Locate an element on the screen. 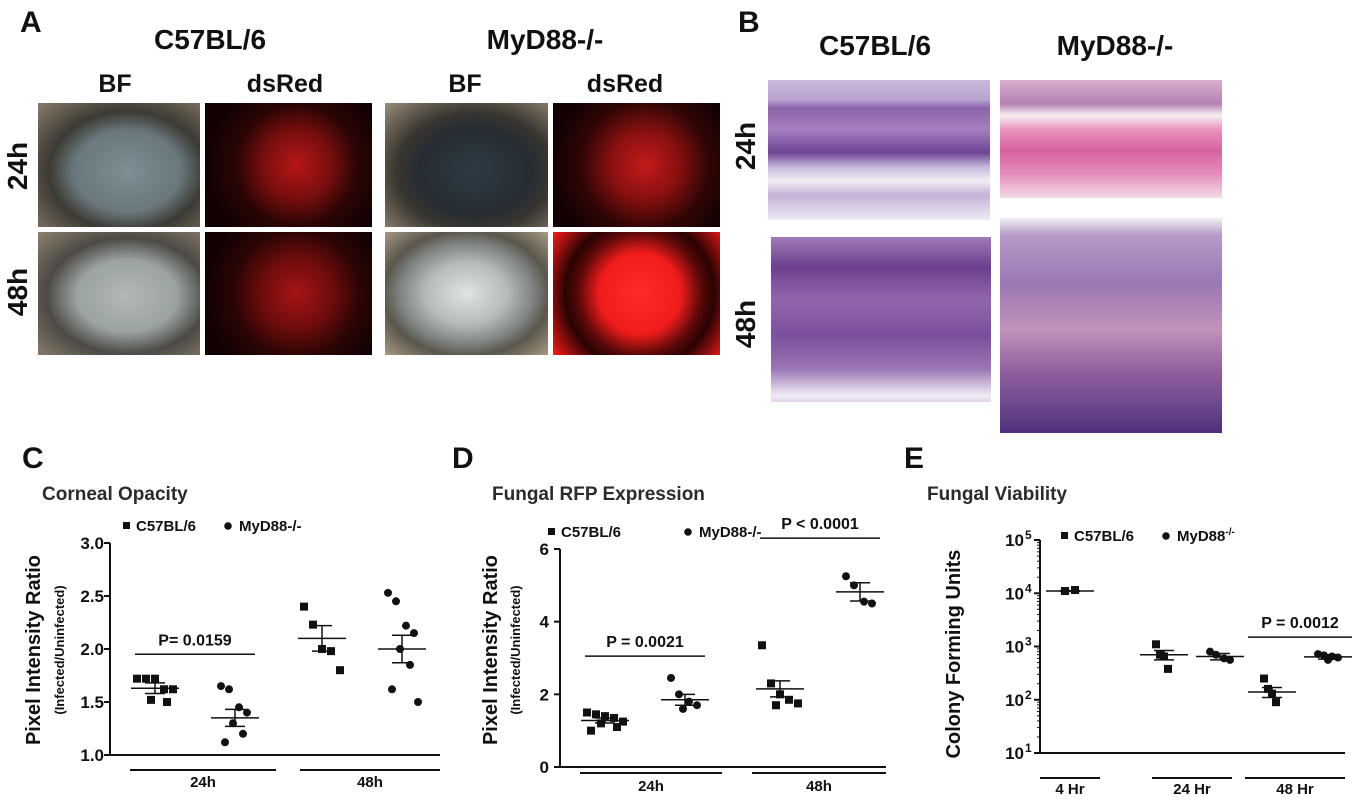 Image resolution: width=1366 pixels, height=800 pixels. p-value-label: P= 0.0159 is located at coordinates (195, 640).